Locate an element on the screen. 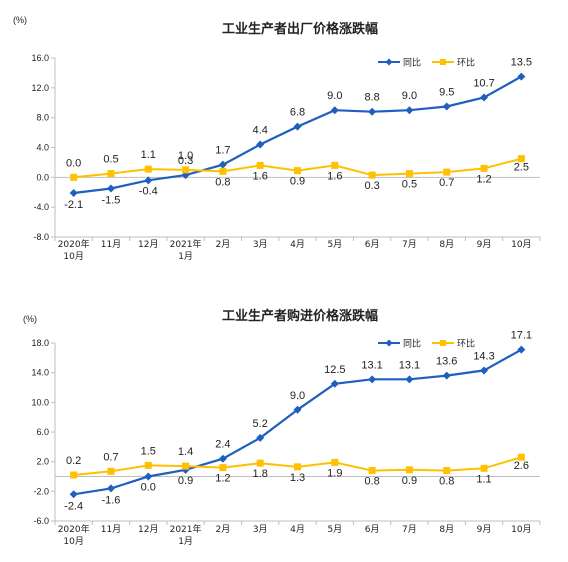 This screenshot has width=568, height=562. x-tick-label: 9月 is located at coordinates (484, 244).